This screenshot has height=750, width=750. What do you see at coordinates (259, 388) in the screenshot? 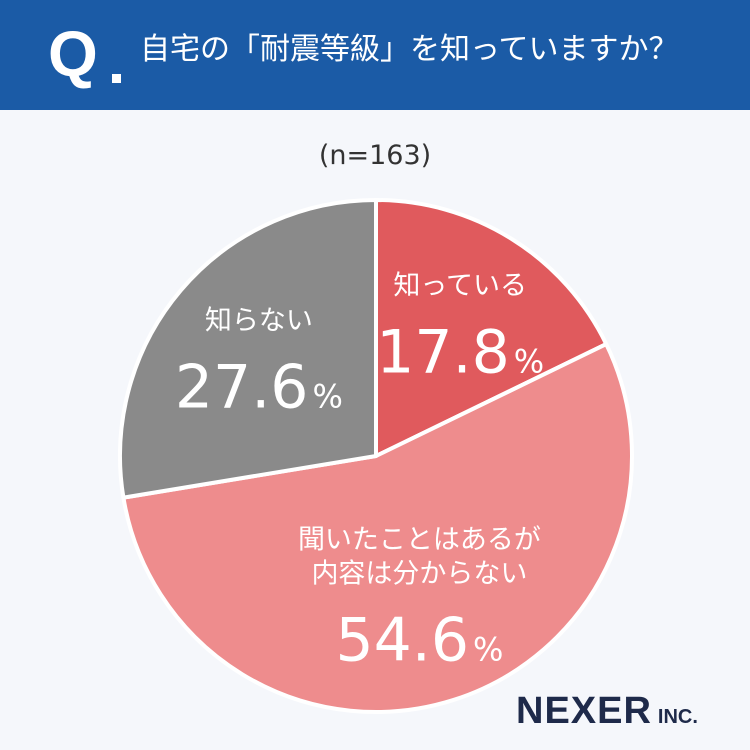
I see `slice-value: 27.6%` at bounding box center [259, 388].